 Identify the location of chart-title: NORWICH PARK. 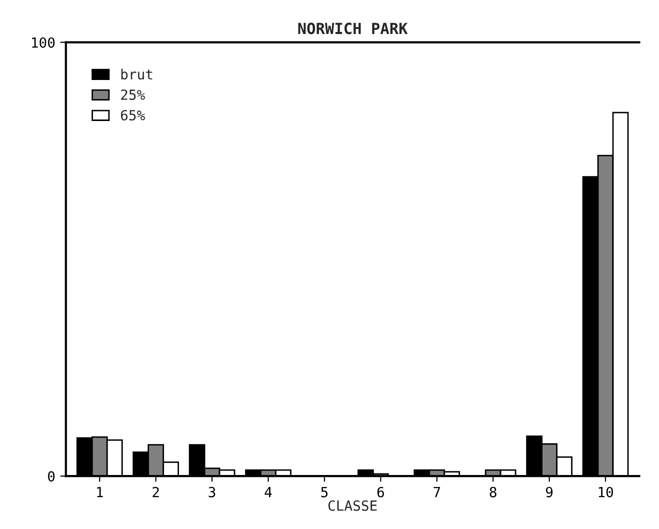
(353, 28).